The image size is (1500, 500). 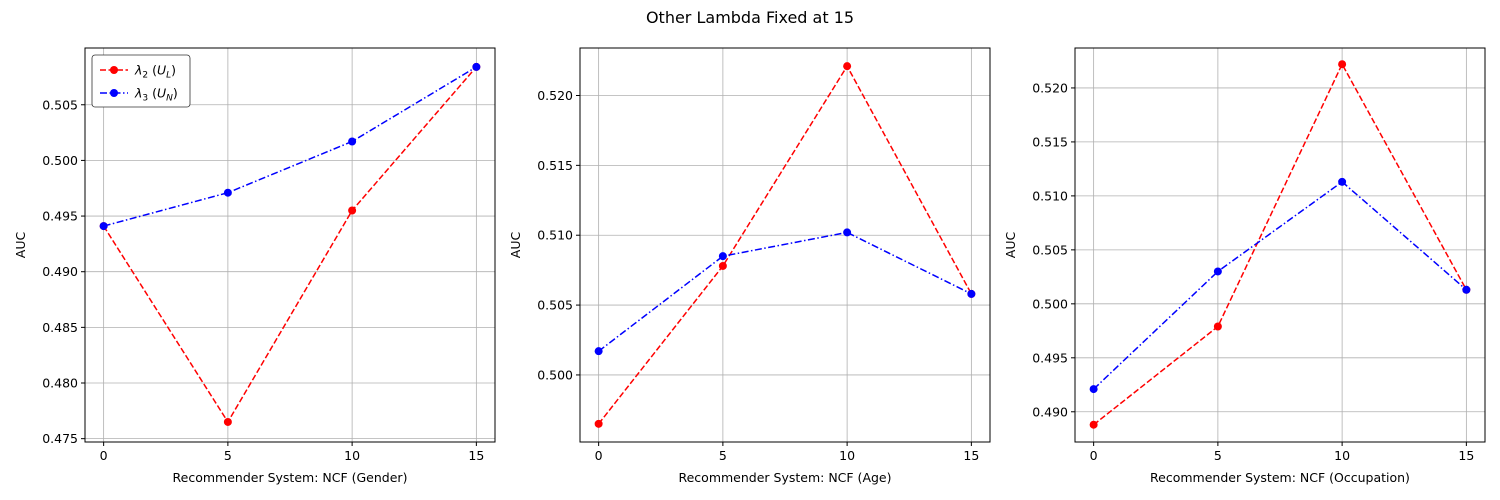 I want to click on y-tick-label: 0.480, so click(x=60, y=383).